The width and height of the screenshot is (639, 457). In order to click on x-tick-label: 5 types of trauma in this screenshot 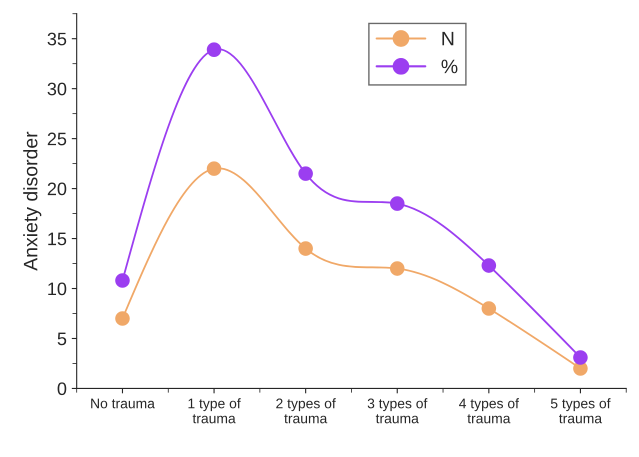, I will do `click(580, 411)`.